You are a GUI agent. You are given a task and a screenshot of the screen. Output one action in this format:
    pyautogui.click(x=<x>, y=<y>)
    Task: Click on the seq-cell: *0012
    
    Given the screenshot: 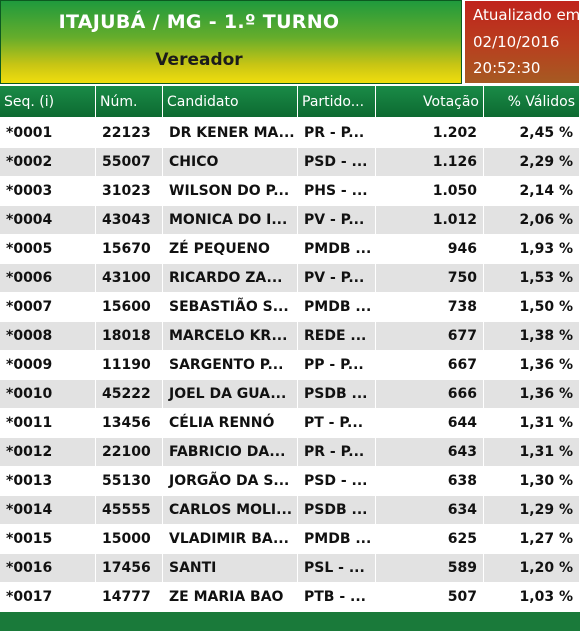 What is the action you would take?
    pyautogui.click(x=48, y=452)
    